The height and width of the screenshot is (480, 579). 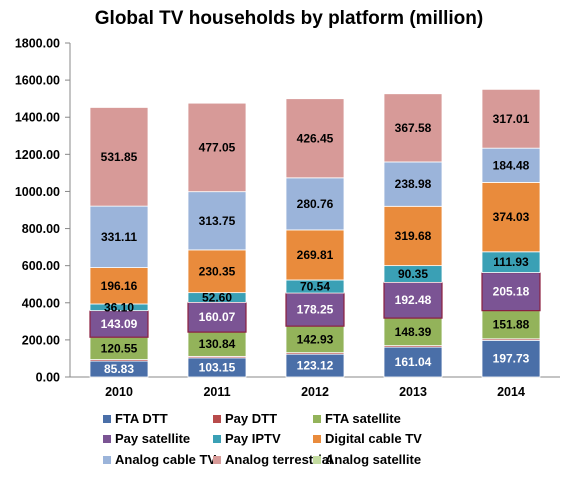 I want to click on bar-pay-satellite-2012, so click(x=315, y=309).